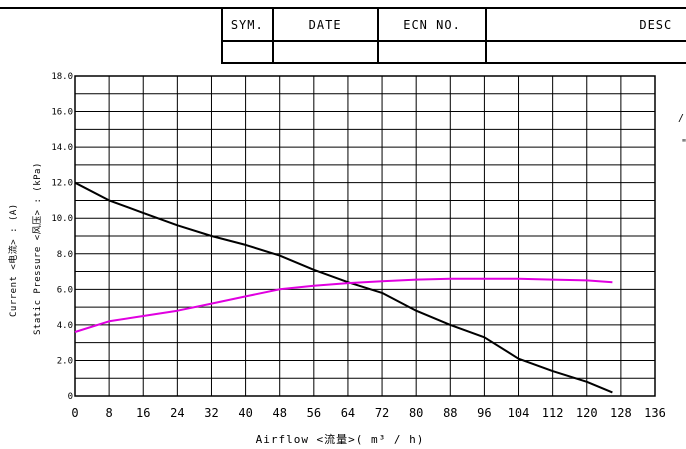 This screenshot has width=686, height=449. What do you see at coordinates (416, 413) in the screenshot?
I see `x-tick-label: 80` at bounding box center [416, 413].